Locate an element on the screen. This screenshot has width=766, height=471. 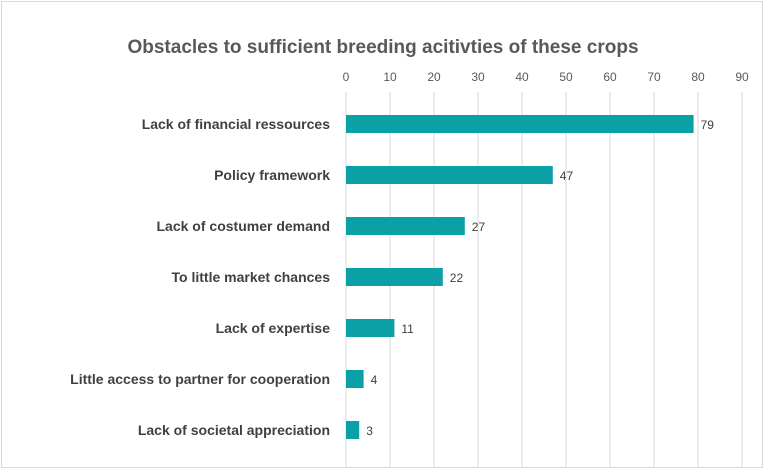
category-label-4: To little market chances is located at coordinates (251, 277).